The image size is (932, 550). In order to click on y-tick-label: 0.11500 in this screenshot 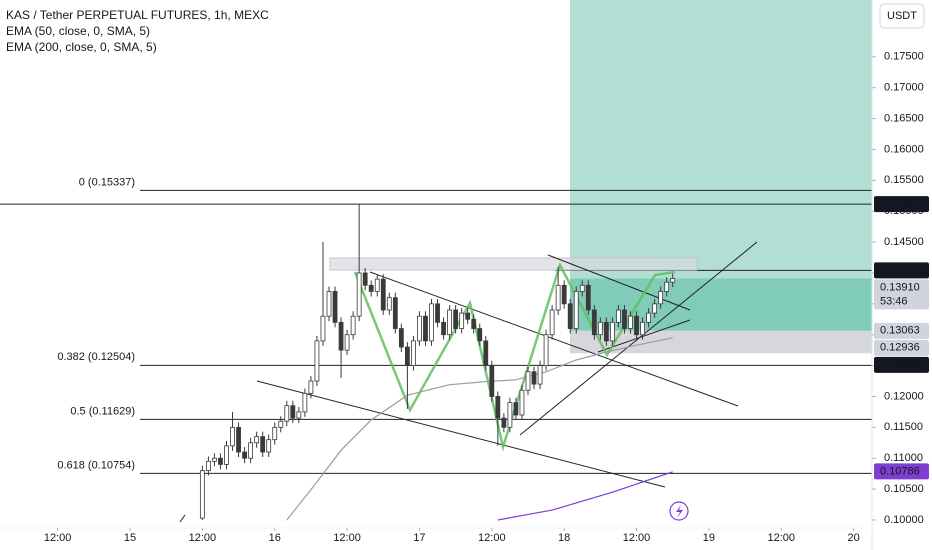, I will do `click(903, 427)`.